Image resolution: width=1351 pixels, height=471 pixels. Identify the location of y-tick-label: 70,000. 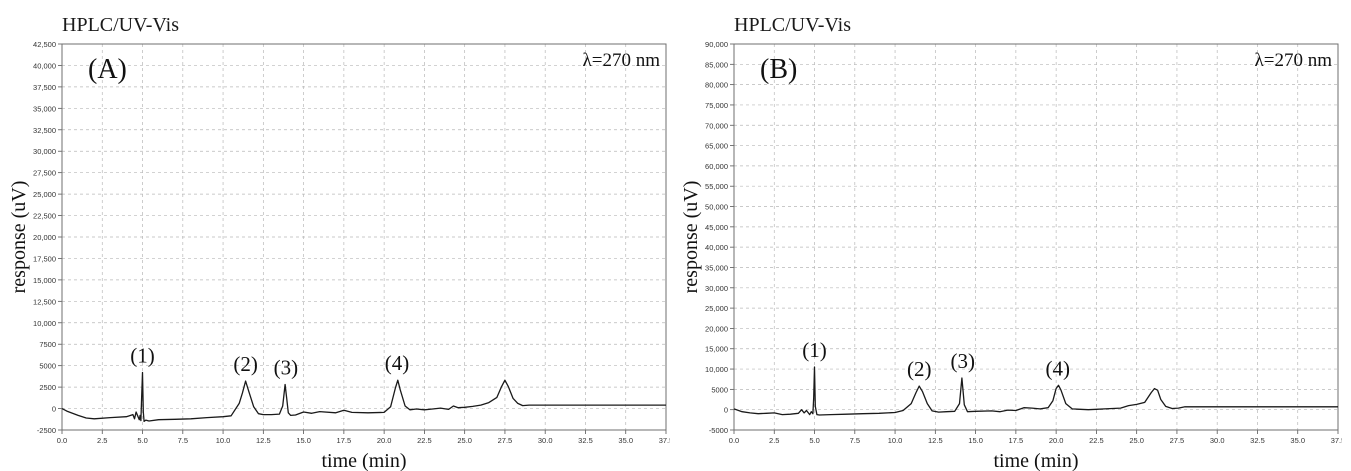
(716, 125).